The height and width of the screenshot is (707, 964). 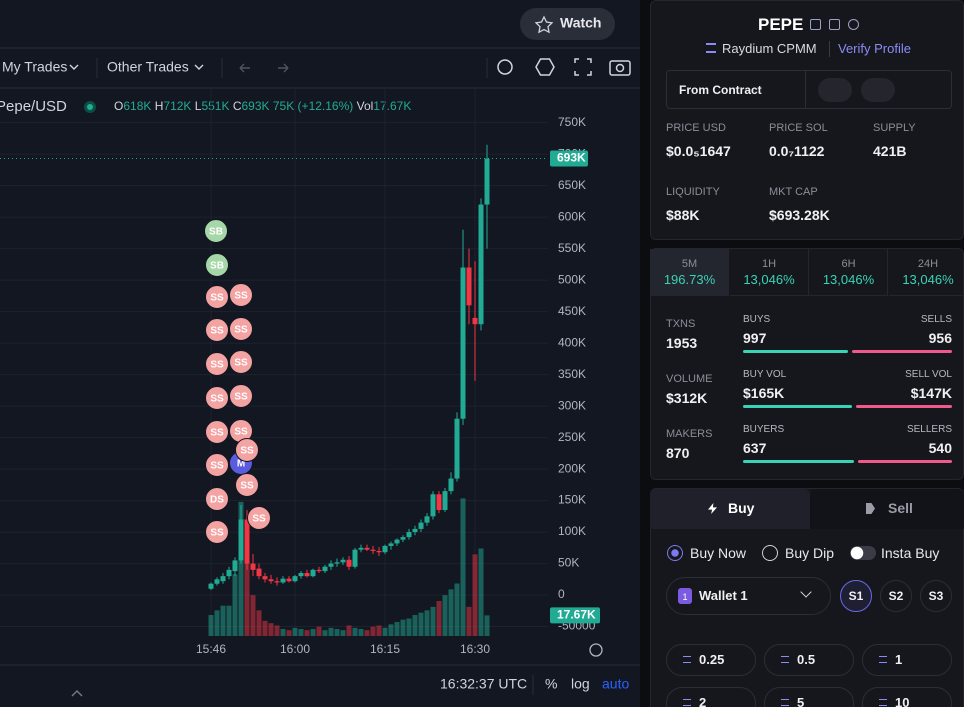 What do you see at coordinates (936, 596) in the screenshot?
I see `slot-button: S3` at bounding box center [936, 596].